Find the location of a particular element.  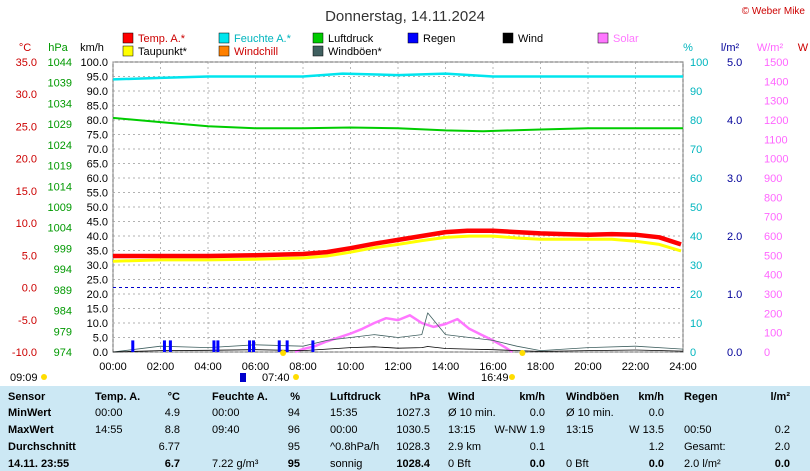

tick-label-wind: 80.0 is located at coordinates (97, 121).